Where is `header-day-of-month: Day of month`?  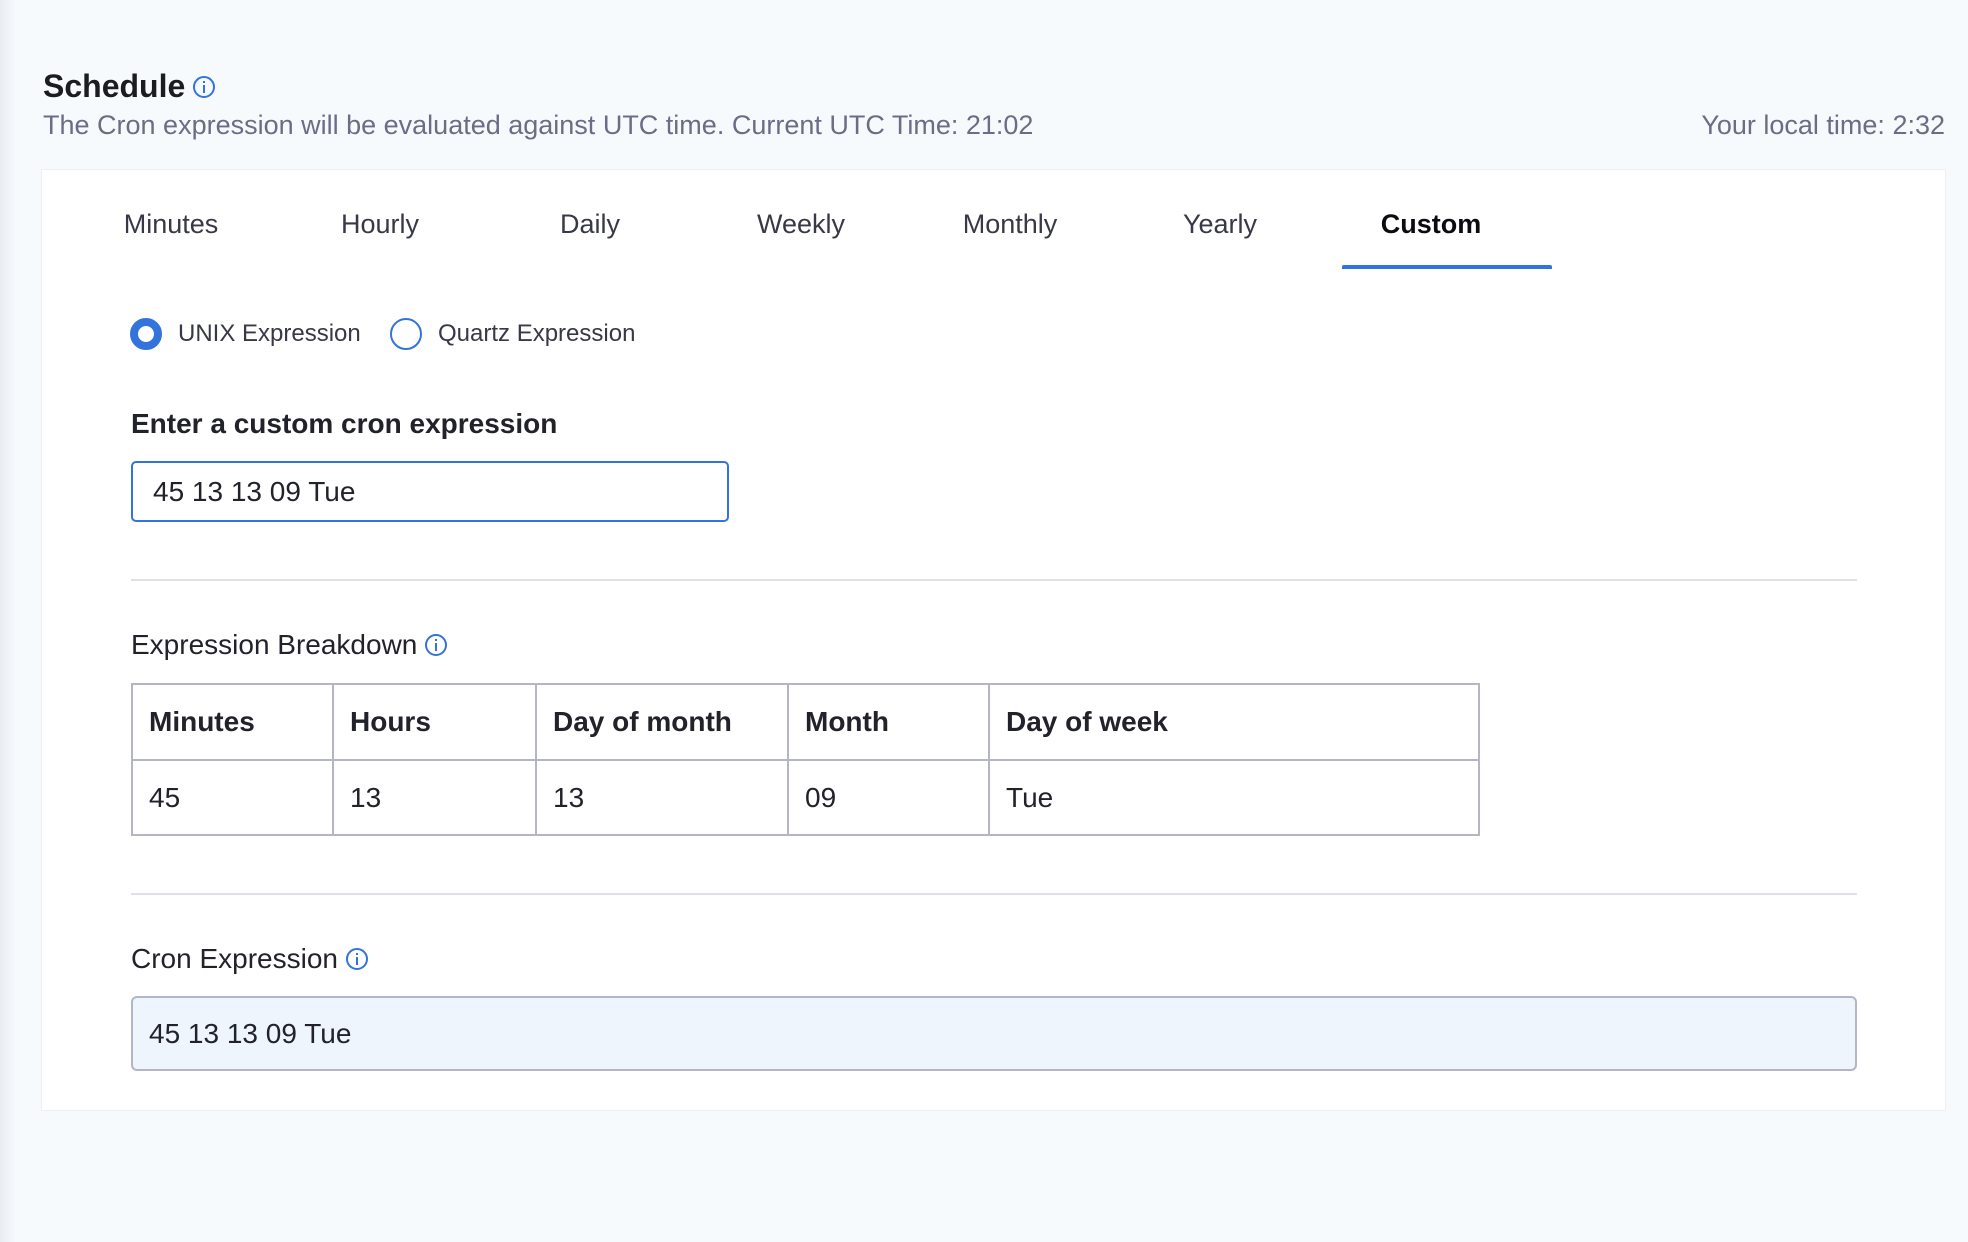
header-day-of-month: Day of month is located at coordinates (662, 722).